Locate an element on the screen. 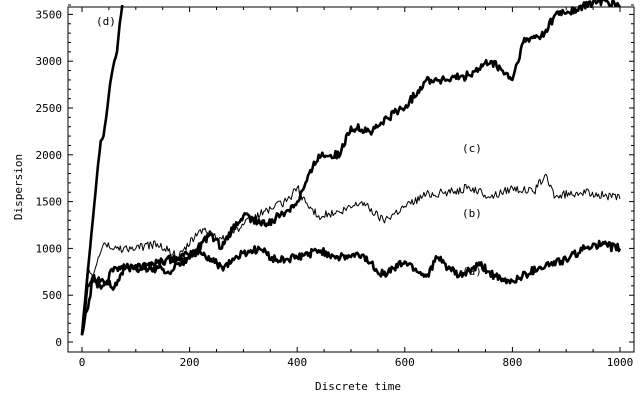  y-tick-label: 1000 is located at coordinates (49, 248).